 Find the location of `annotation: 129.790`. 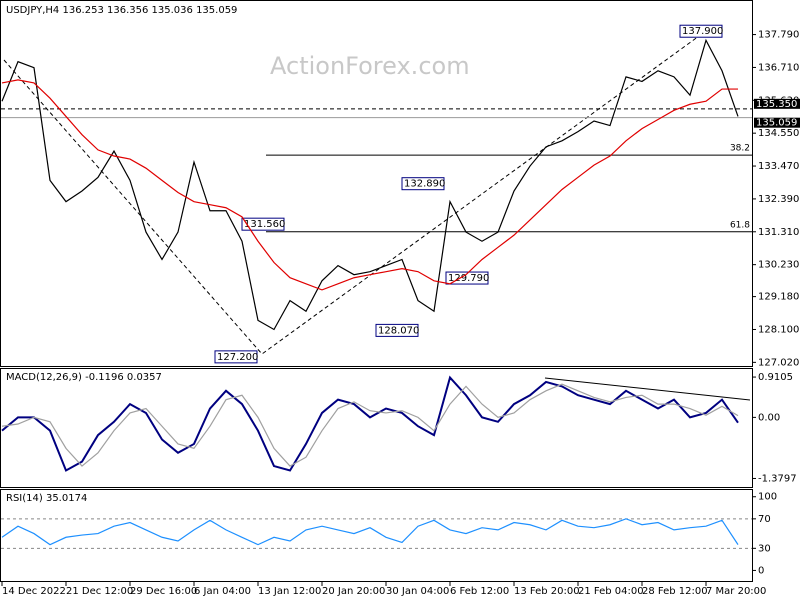

annotation: 129.790 is located at coordinates (468, 278).